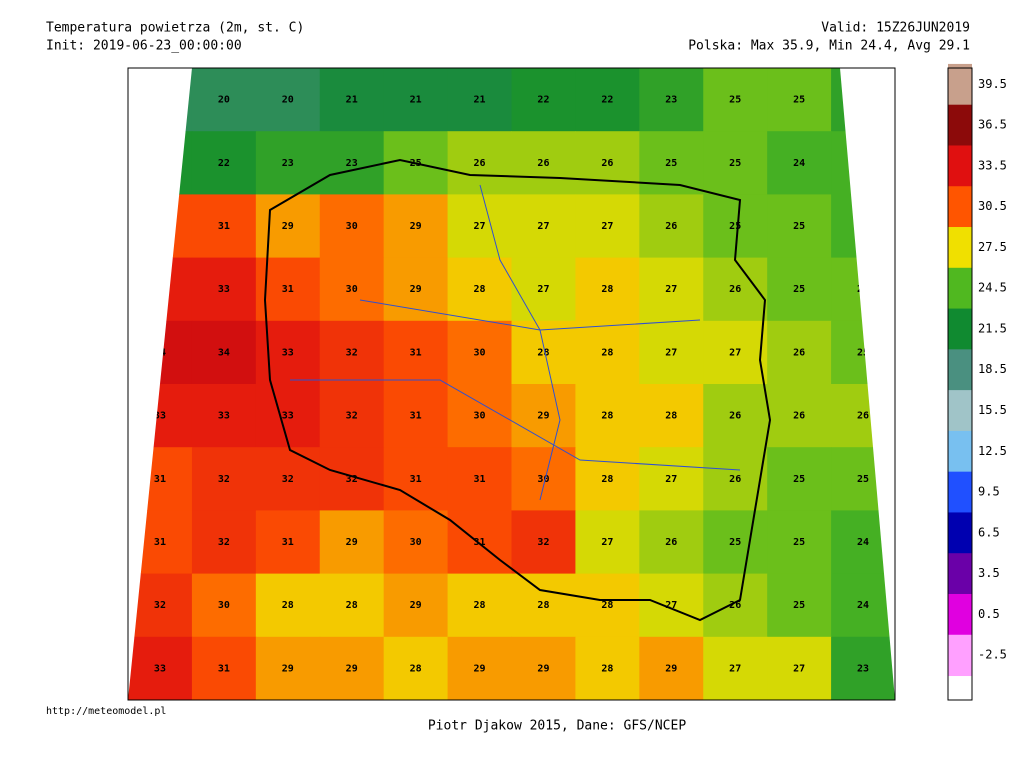 This screenshot has width=1024, height=768. Describe the element at coordinates (992, 206) in the screenshot. I see `colorbar-label: 30.5` at that location.